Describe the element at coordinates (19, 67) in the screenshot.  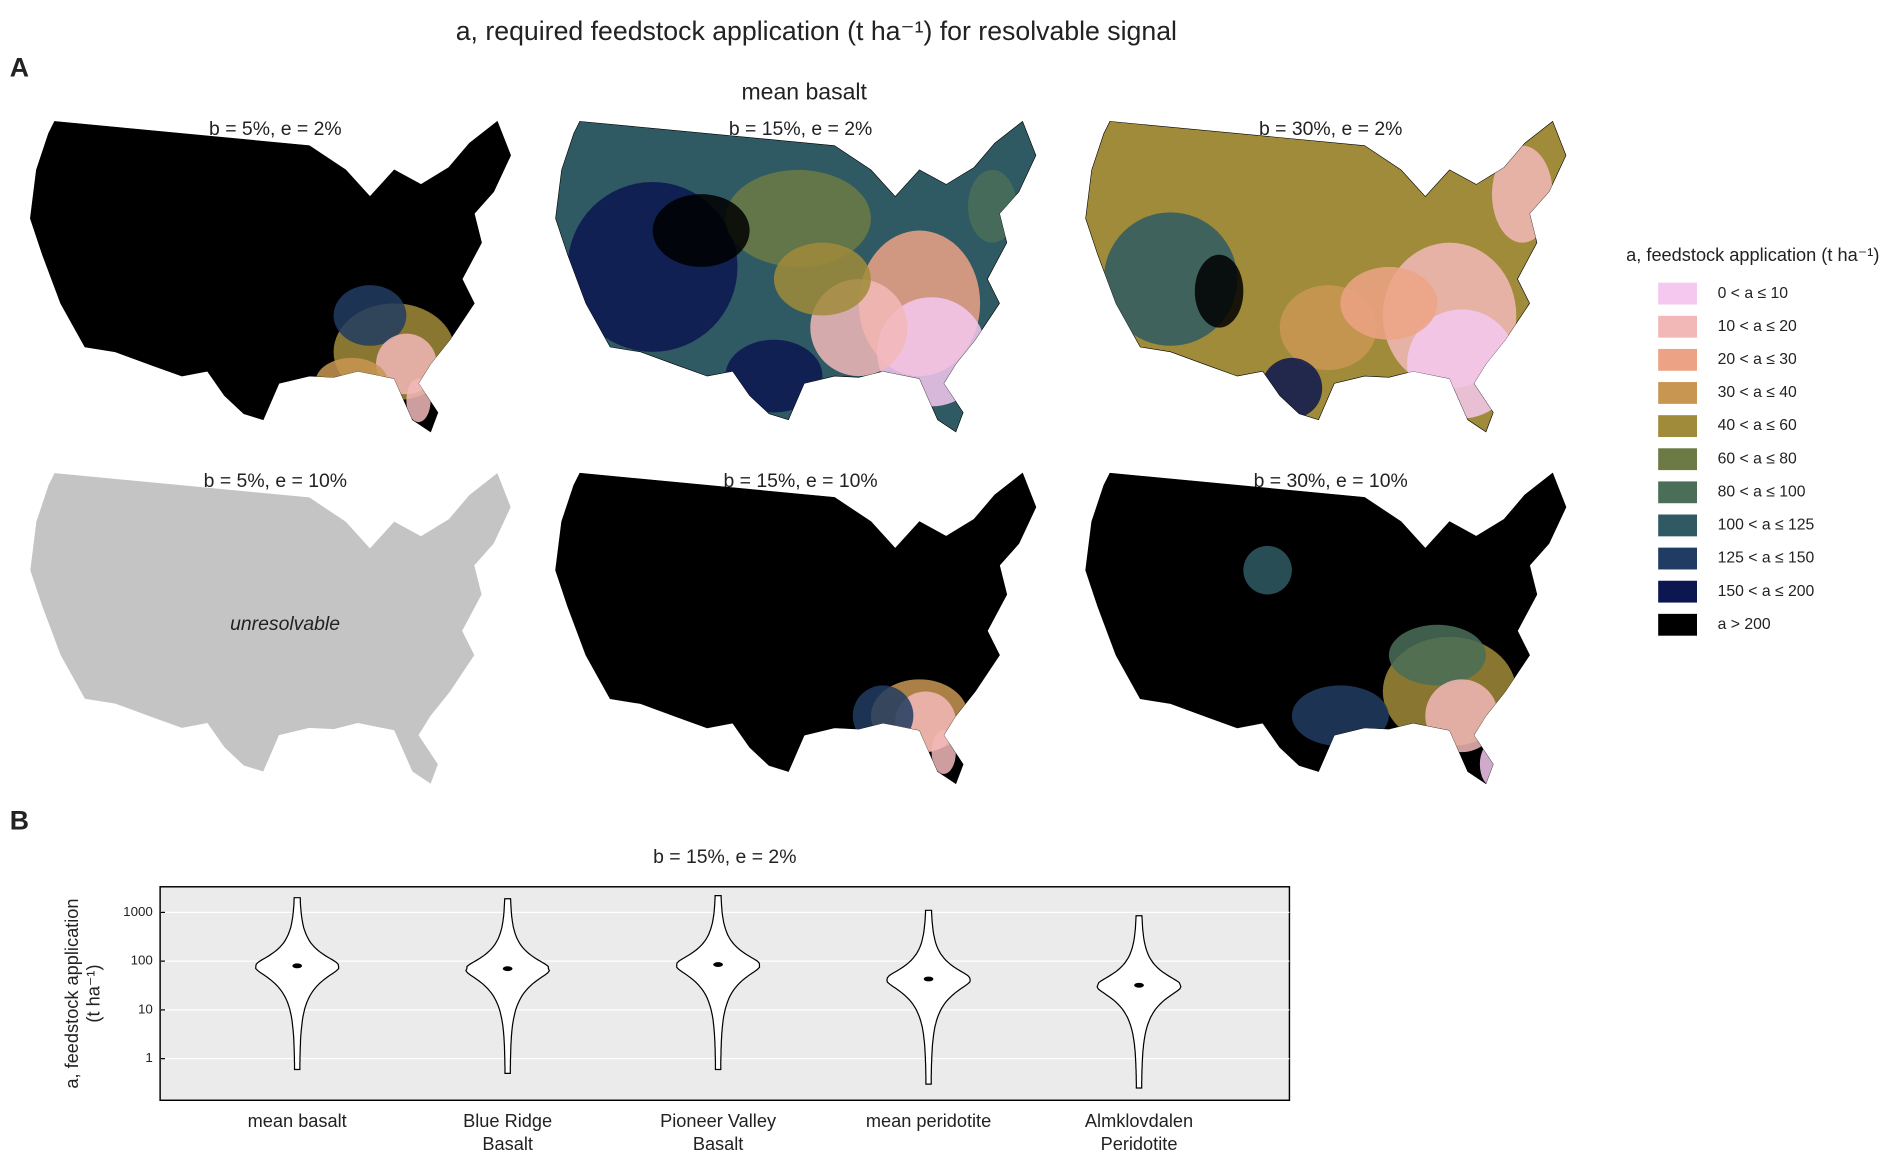
I see `panel-label: A` at that location.